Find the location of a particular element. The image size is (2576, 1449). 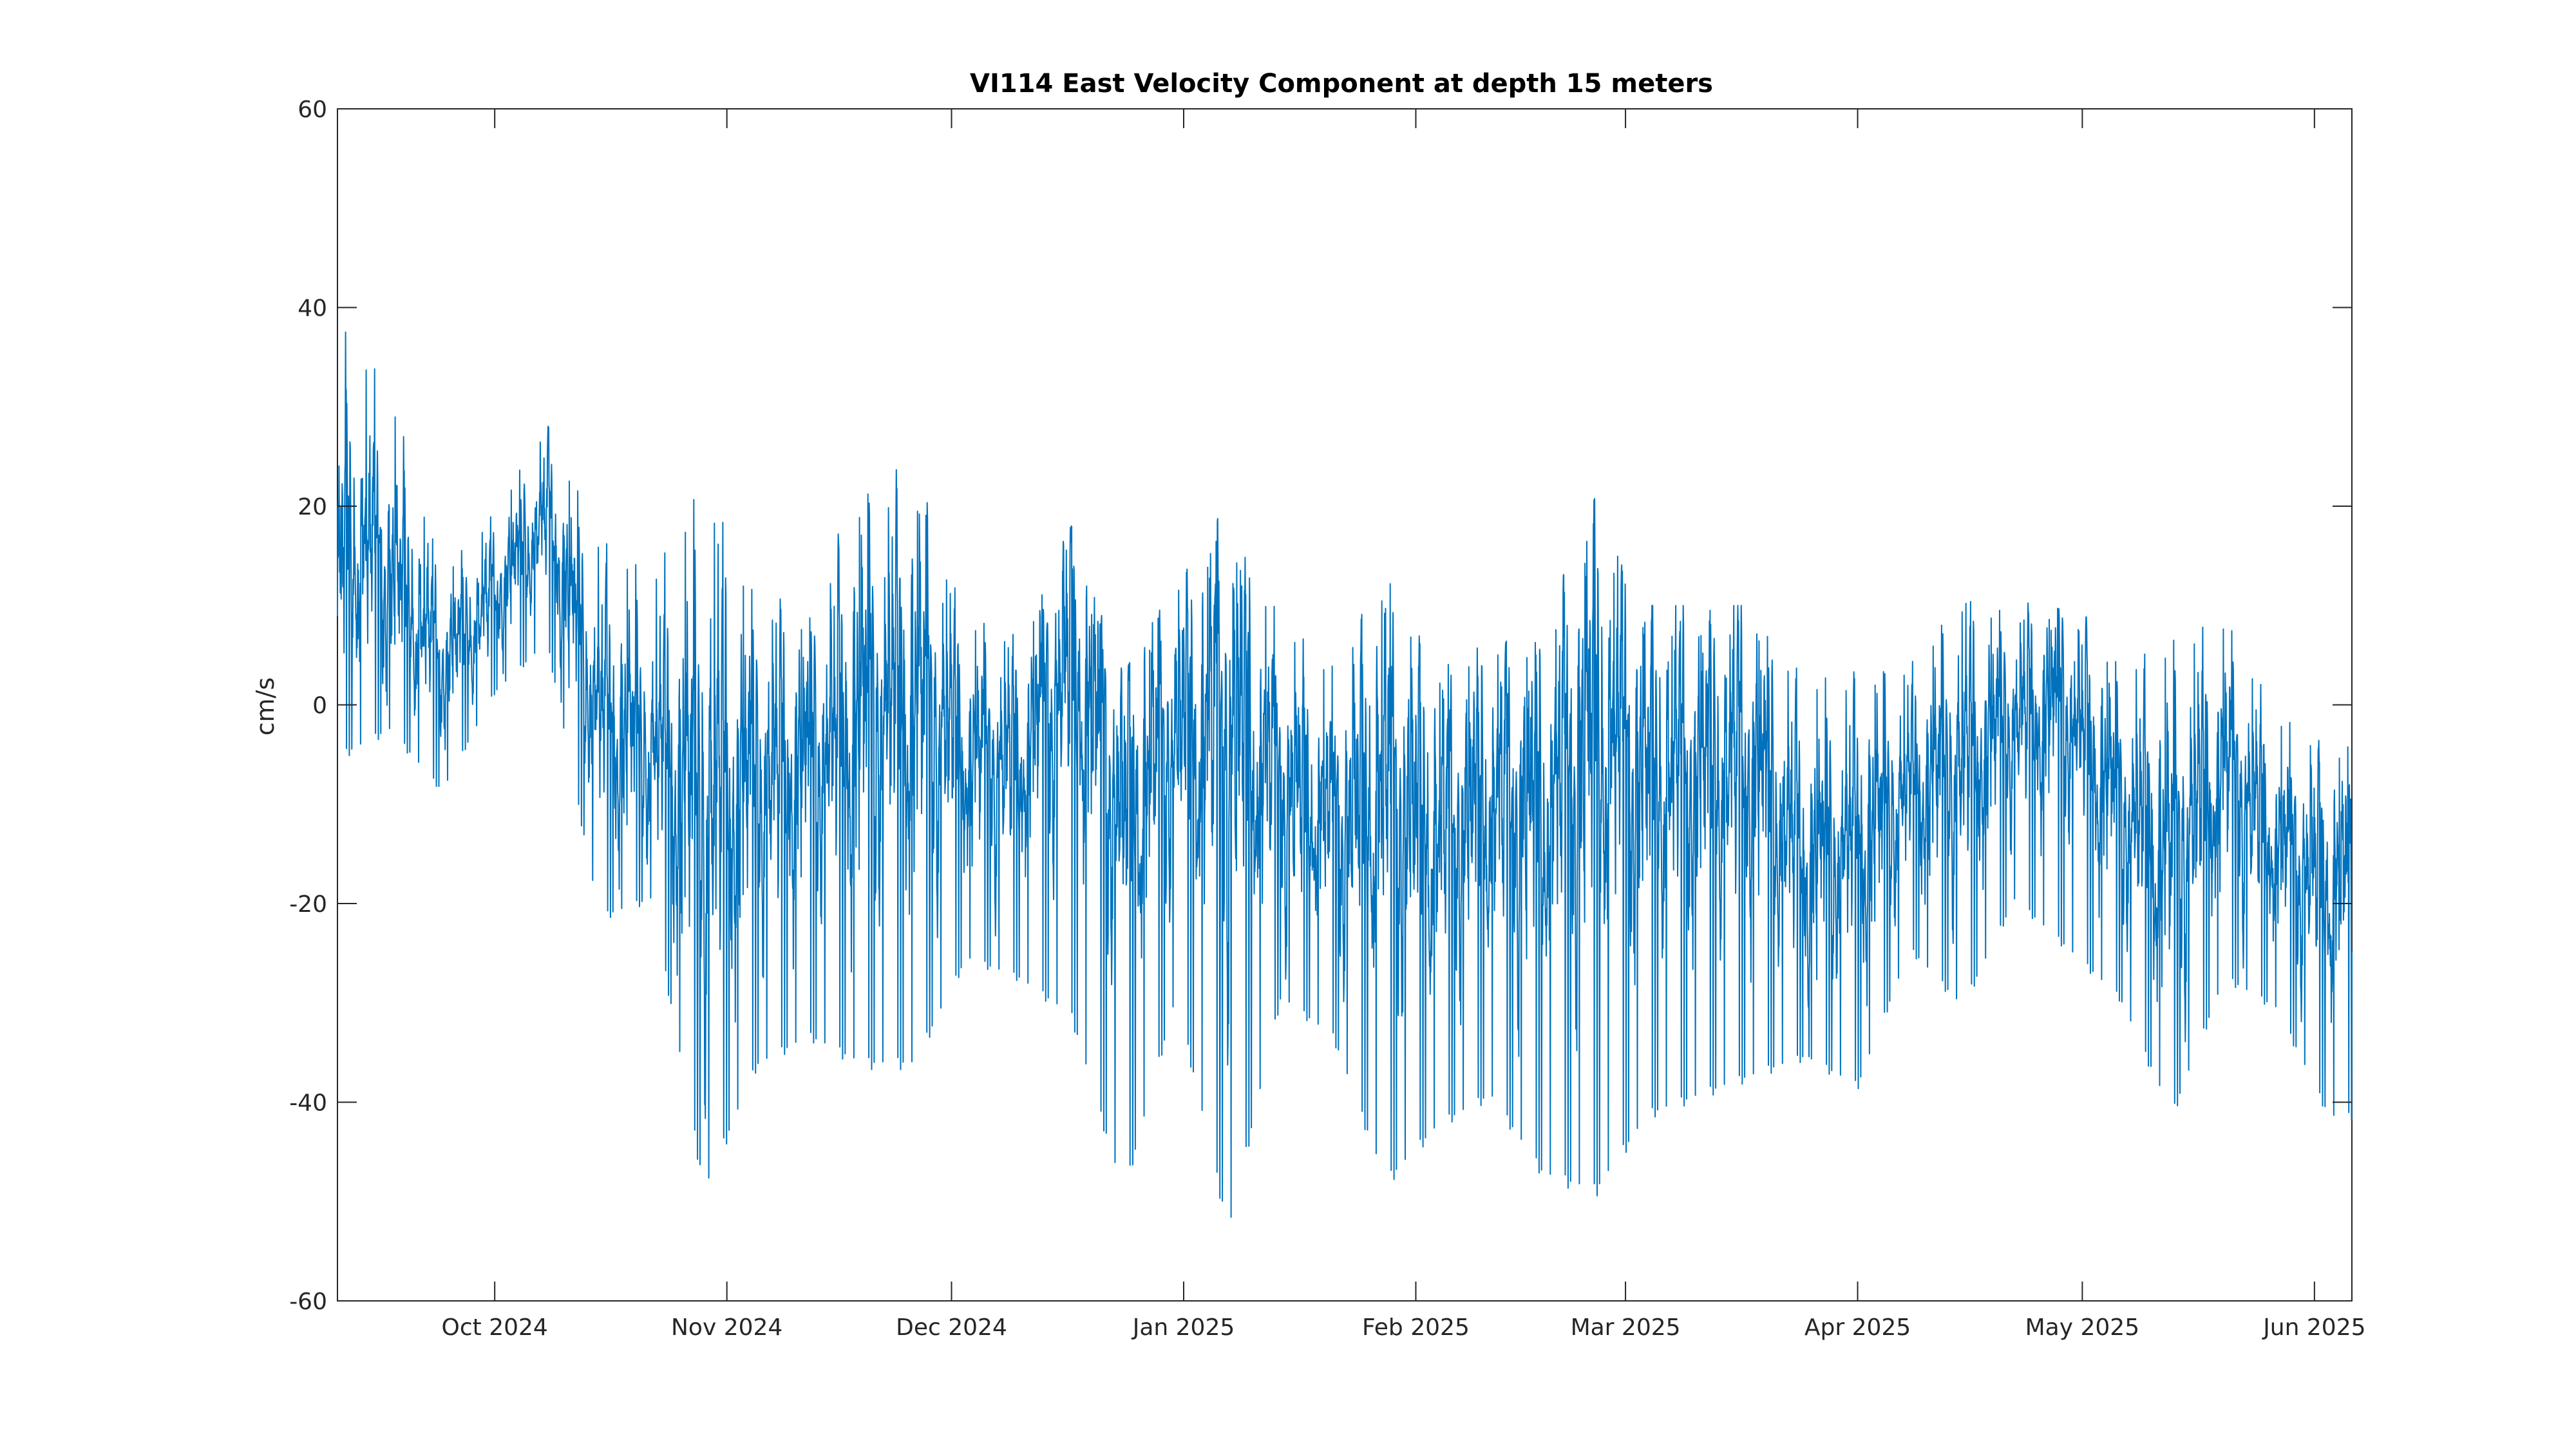

x-tick-label: Jun 2025 is located at coordinates (2313, 1327).